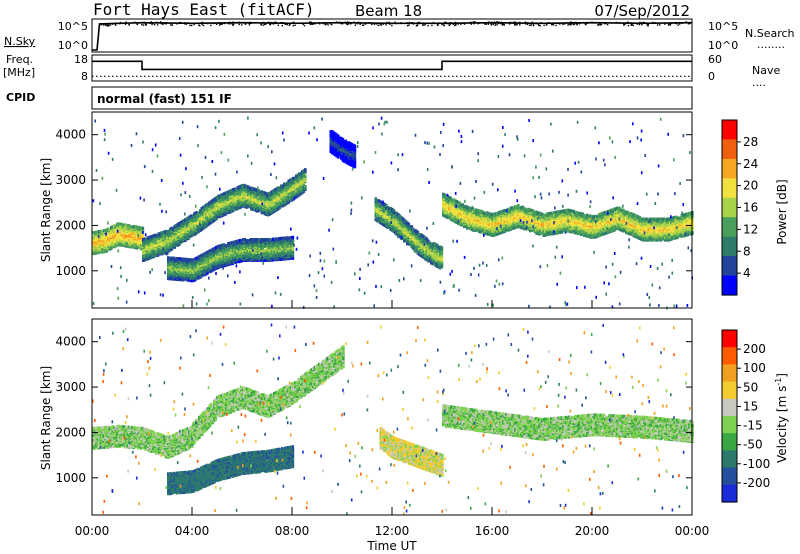  What do you see at coordinates (715, 59) in the screenshot?
I see `nave-tick-top: 60` at bounding box center [715, 59].